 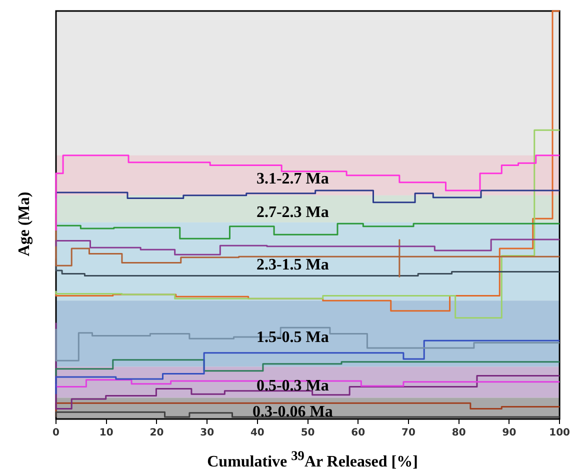 I want to click on x-tick-label: 60, so click(x=358, y=433).